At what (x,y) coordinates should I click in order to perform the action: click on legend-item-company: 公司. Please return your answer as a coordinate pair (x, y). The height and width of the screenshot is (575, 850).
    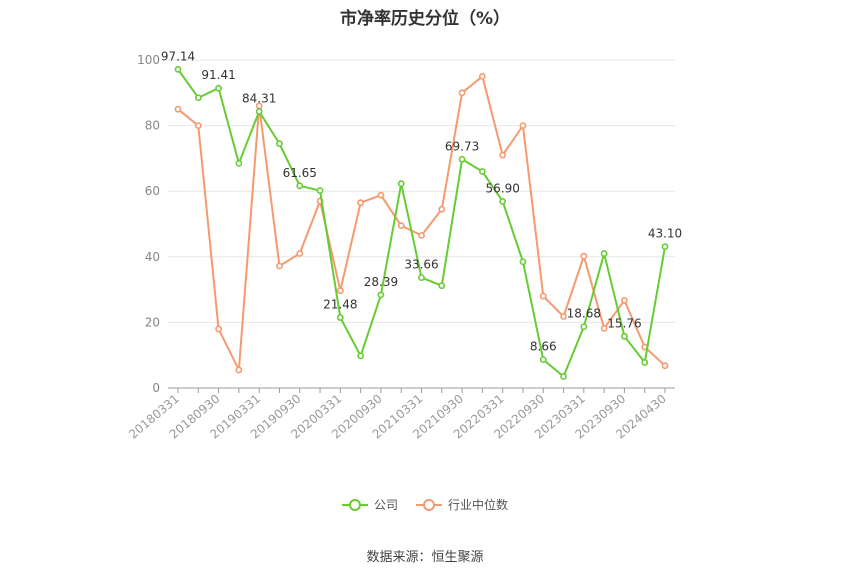
    Looking at the image, I should click on (369, 504).